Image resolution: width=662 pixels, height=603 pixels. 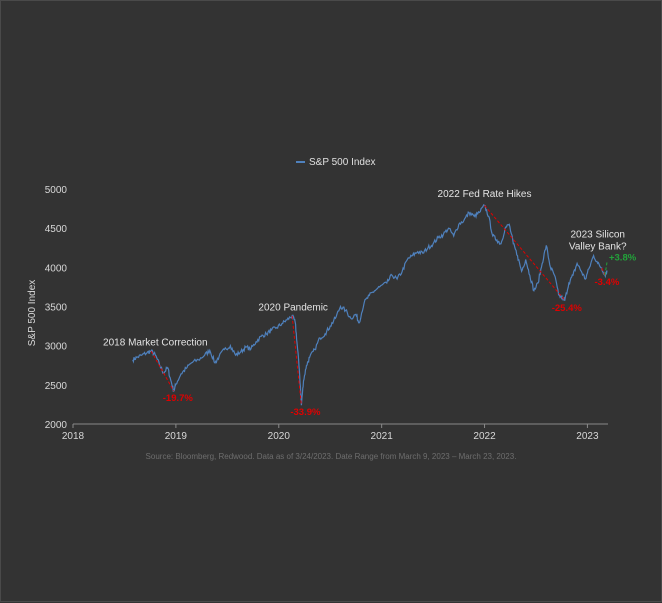 I want to click on x-tick-label: 2022, so click(x=484, y=436).